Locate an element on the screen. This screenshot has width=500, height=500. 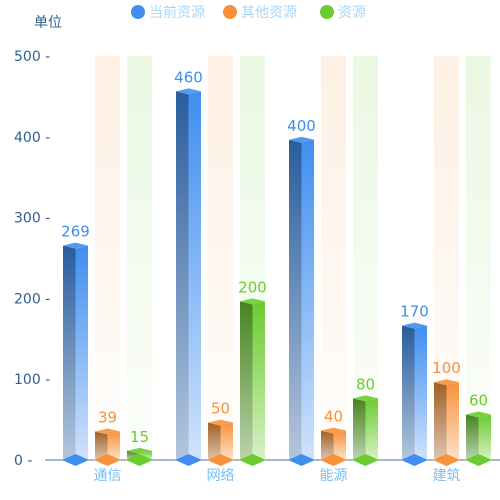
y-tick-label: 300 - is located at coordinates (32, 219).